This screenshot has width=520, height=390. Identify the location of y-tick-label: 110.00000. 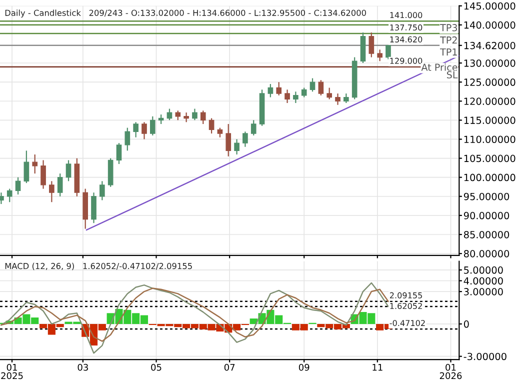
(490, 140).